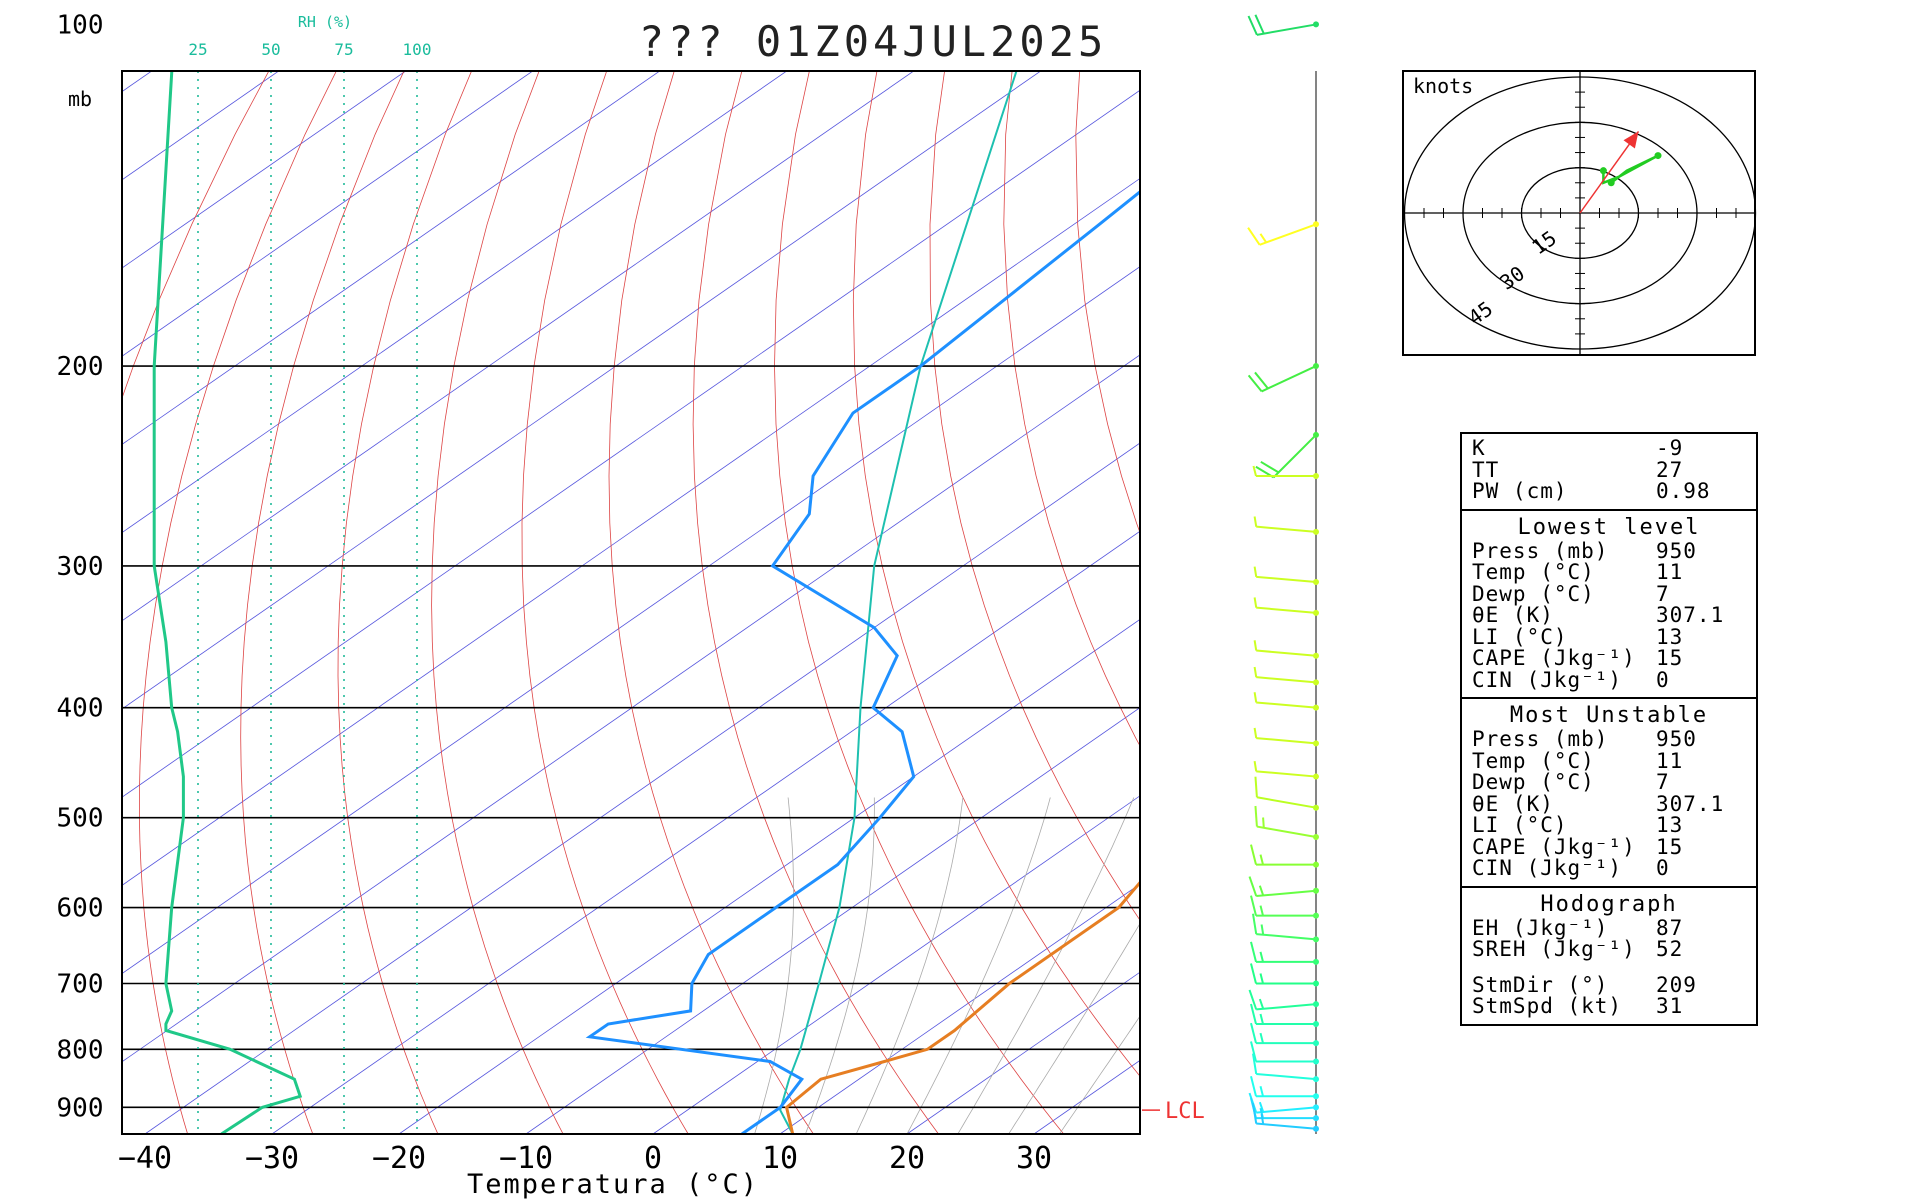 Image resolution: width=1920 pixels, height=1204 pixels. What do you see at coordinates (272, 1158) in the screenshot?
I see `temperature-tick-label: −30` at bounding box center [272, 1158].